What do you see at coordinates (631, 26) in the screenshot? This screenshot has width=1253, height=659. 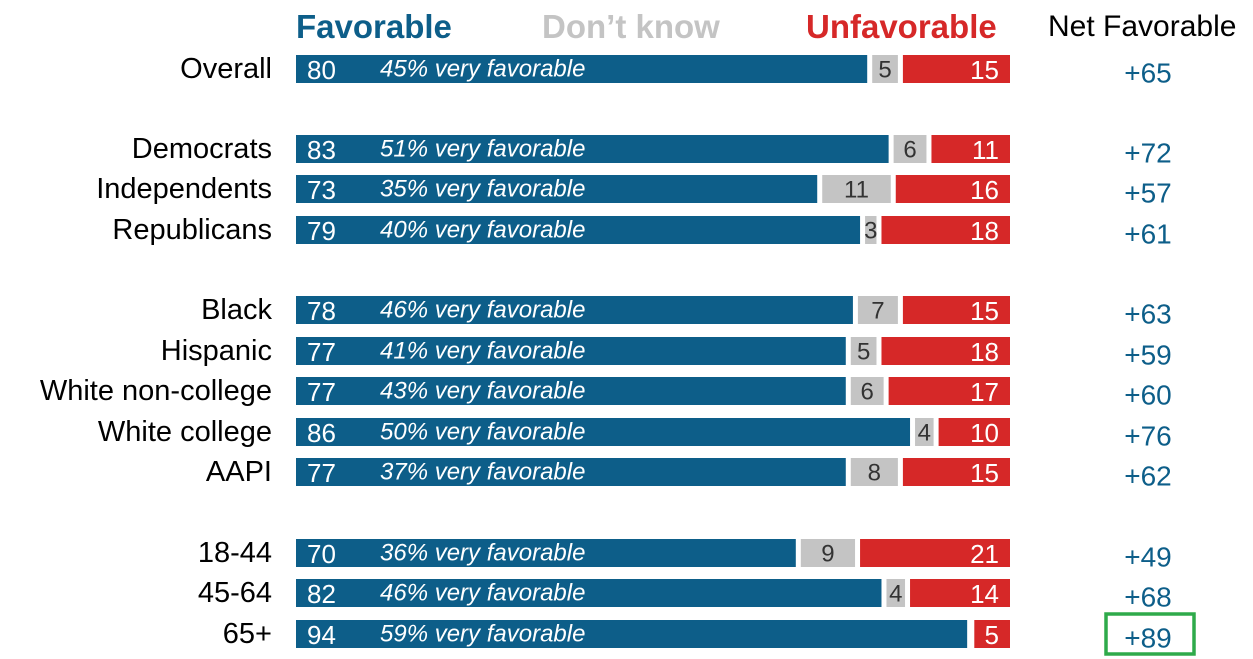 I see `legend-dont-know: Don’t know` at bounding box center [631, 26].